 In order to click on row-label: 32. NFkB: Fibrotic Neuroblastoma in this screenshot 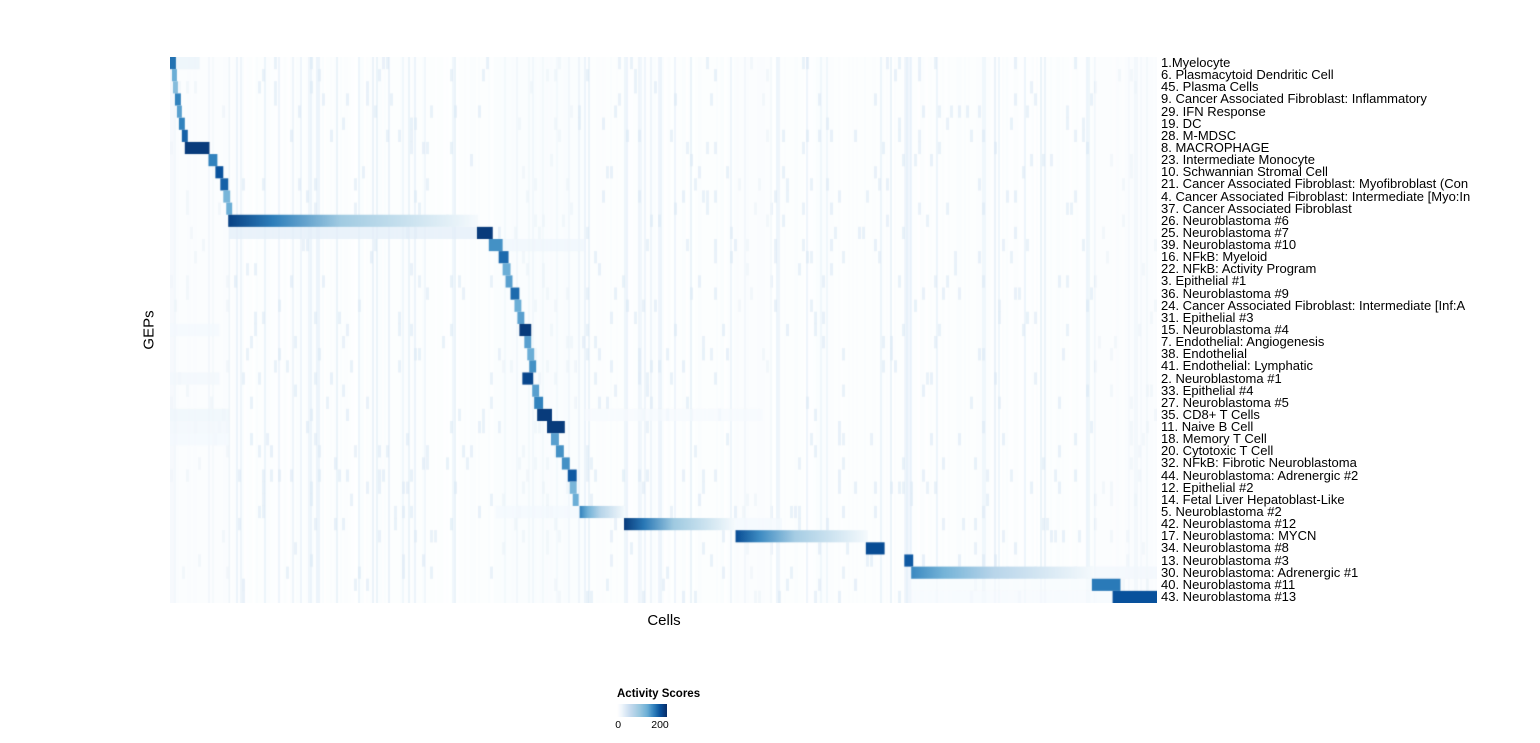, I will do `click(1259, 463)`.